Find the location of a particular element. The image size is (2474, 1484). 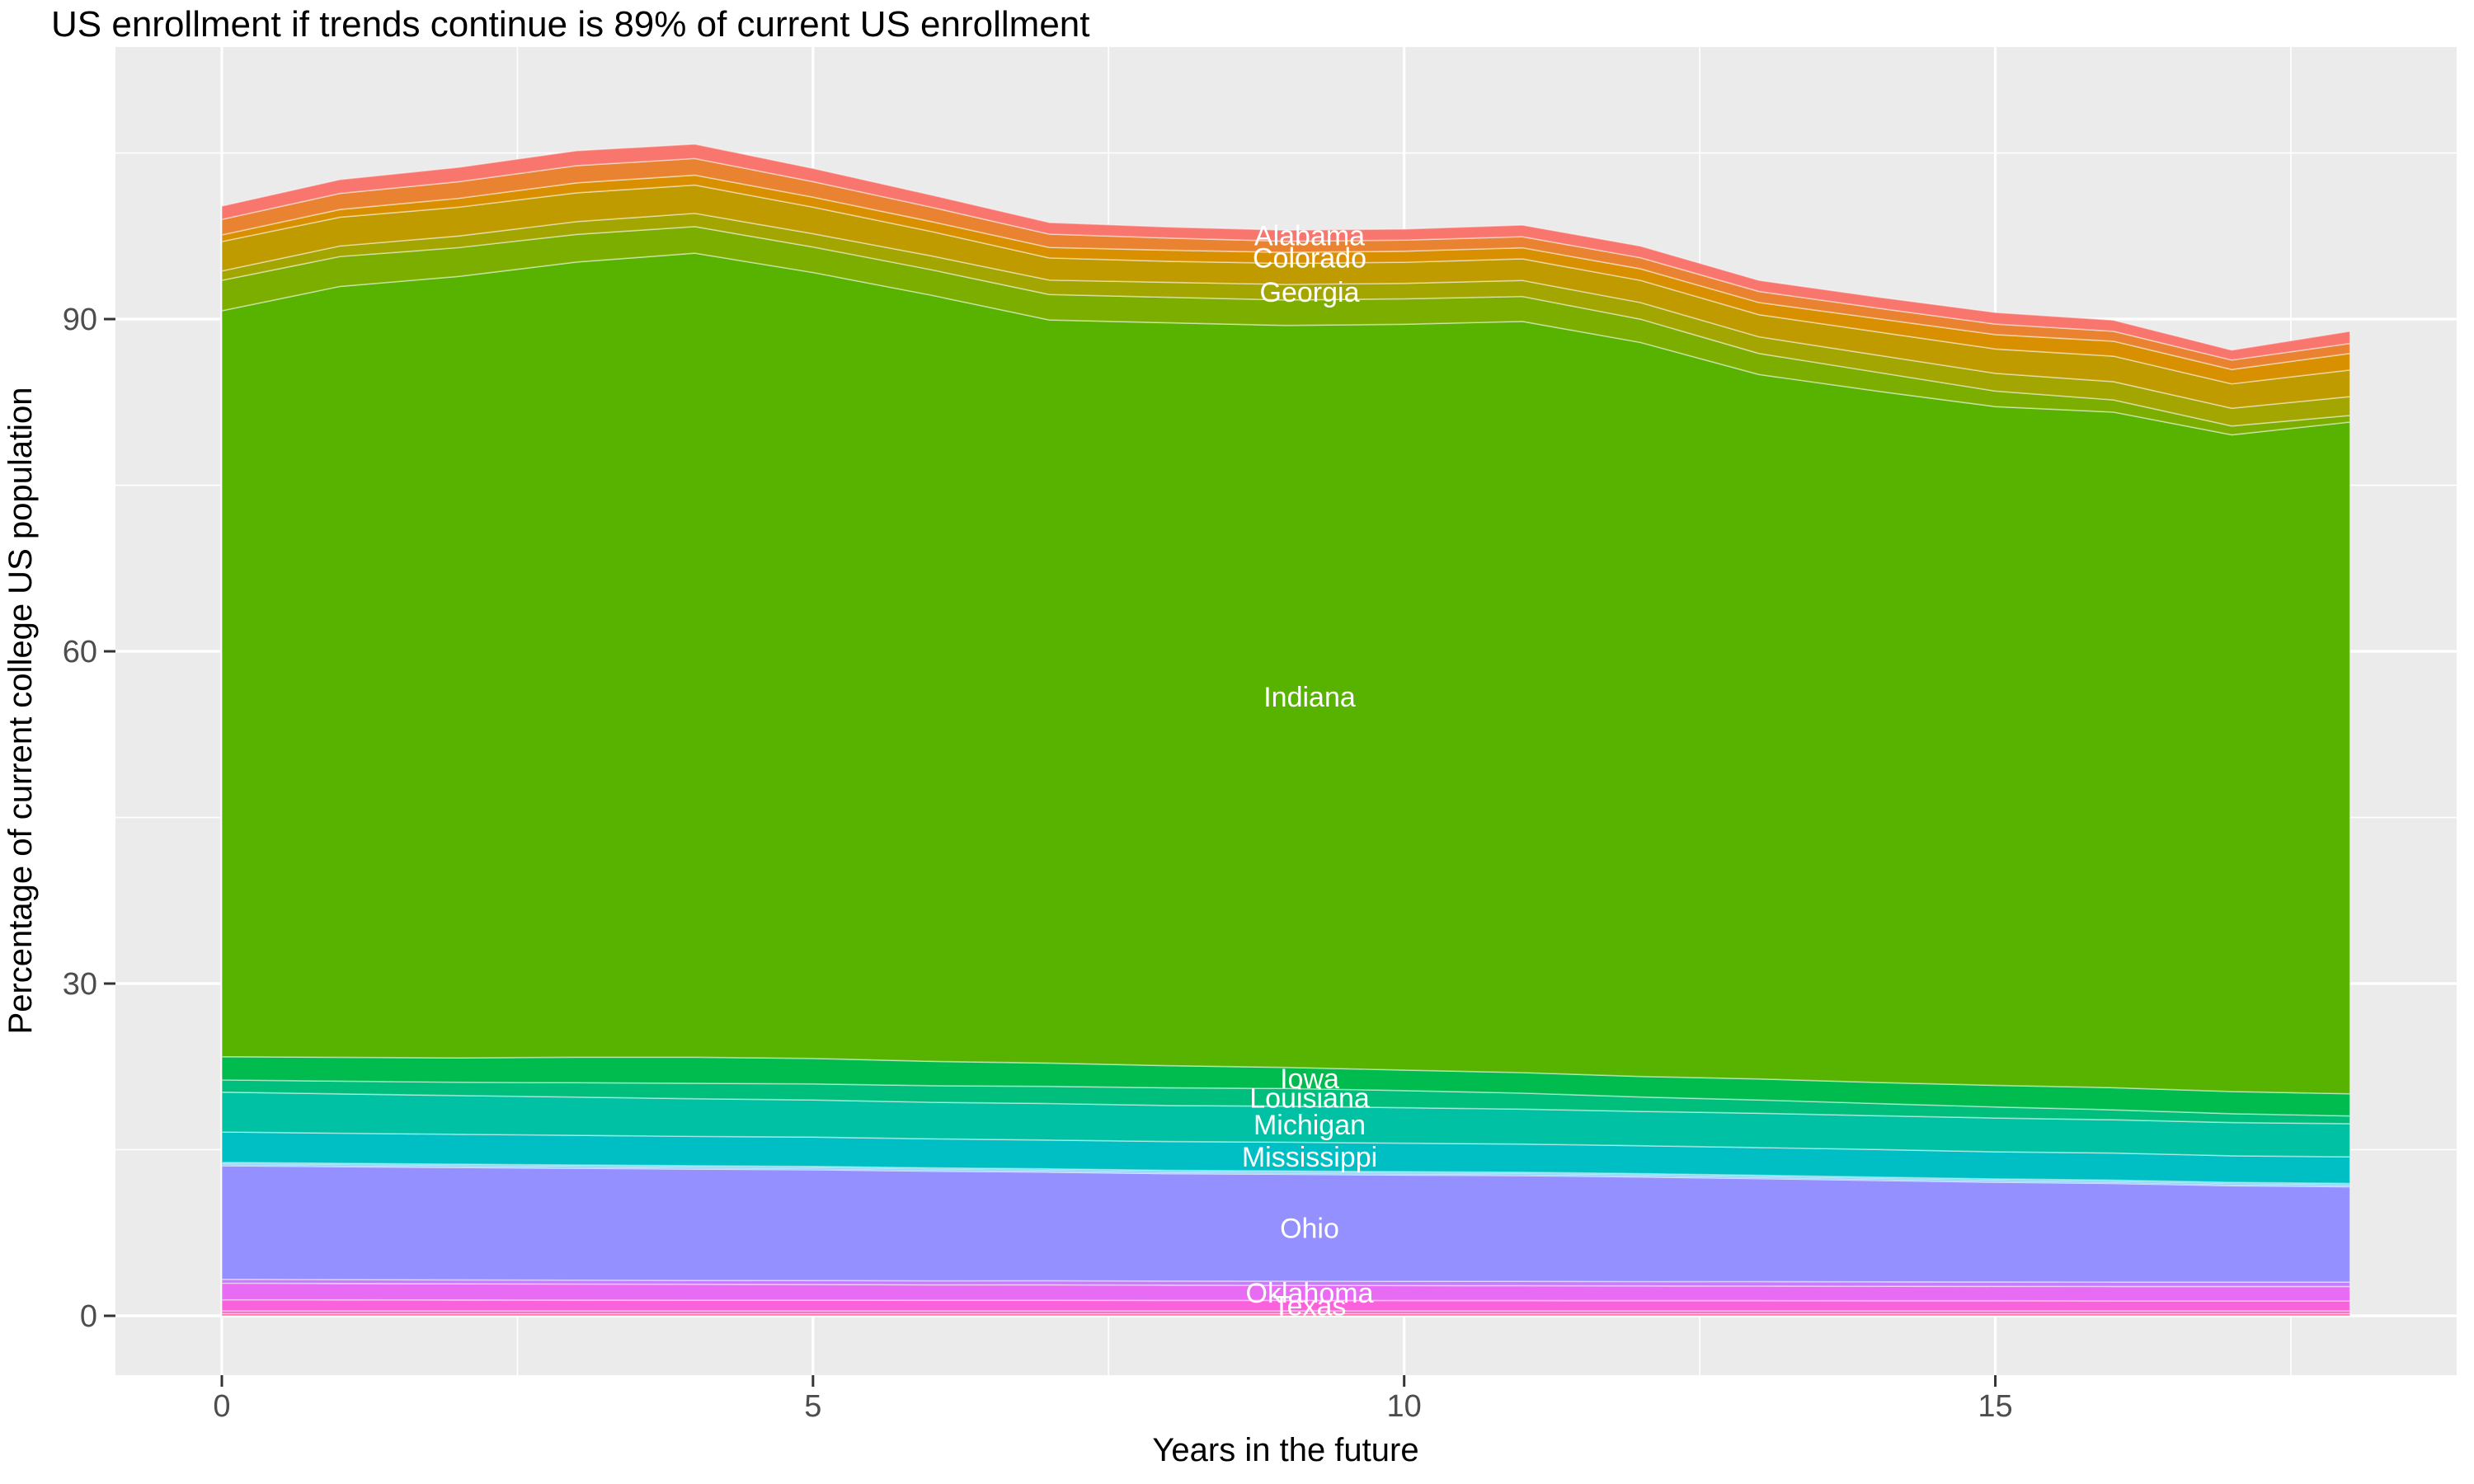

area-band-colorado is located at coordinates (1286, 279).